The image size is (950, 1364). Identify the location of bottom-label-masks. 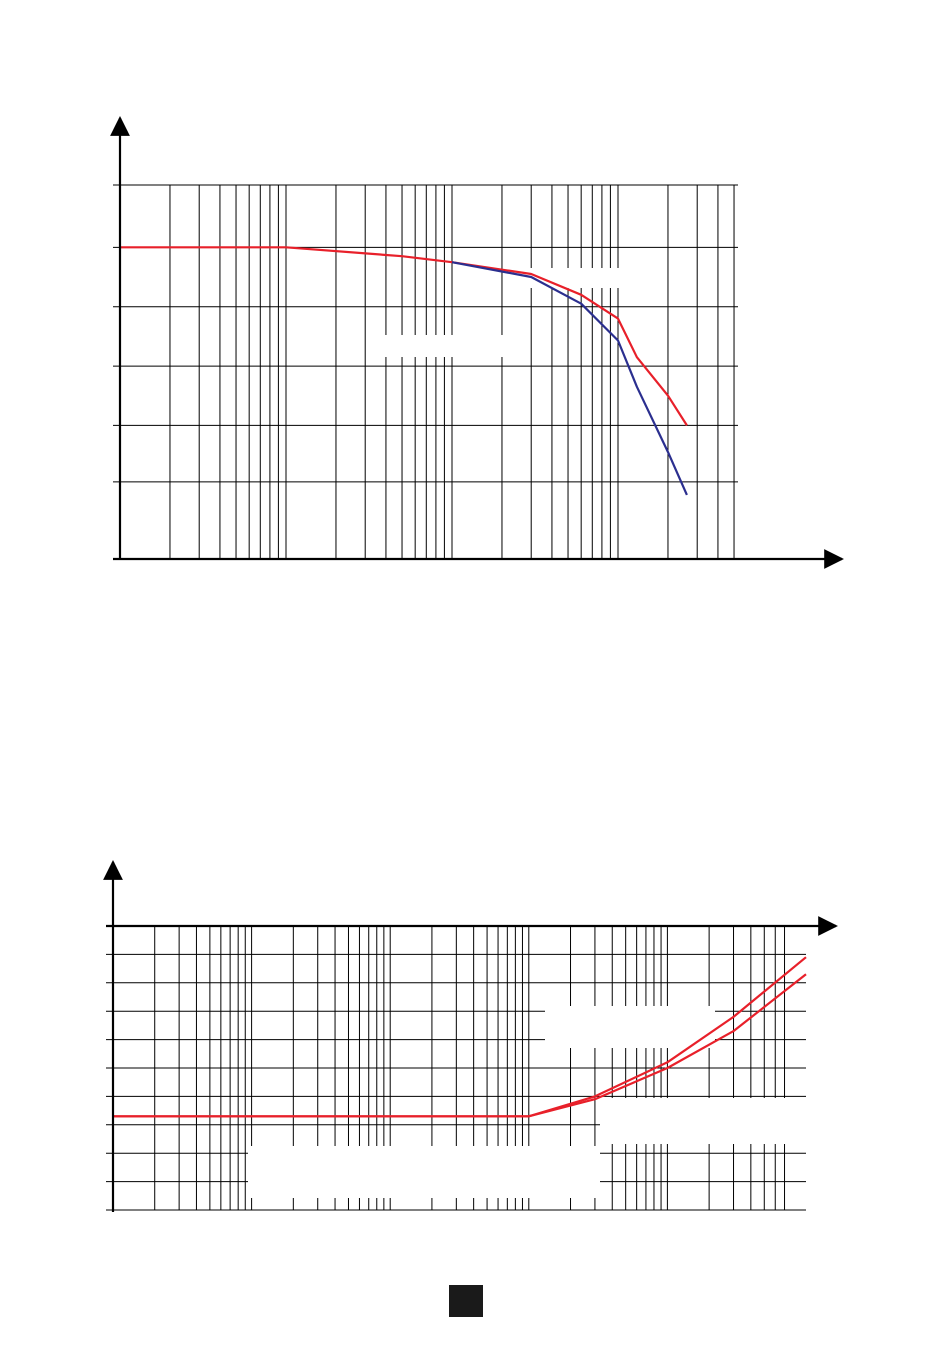
(527, 1102).